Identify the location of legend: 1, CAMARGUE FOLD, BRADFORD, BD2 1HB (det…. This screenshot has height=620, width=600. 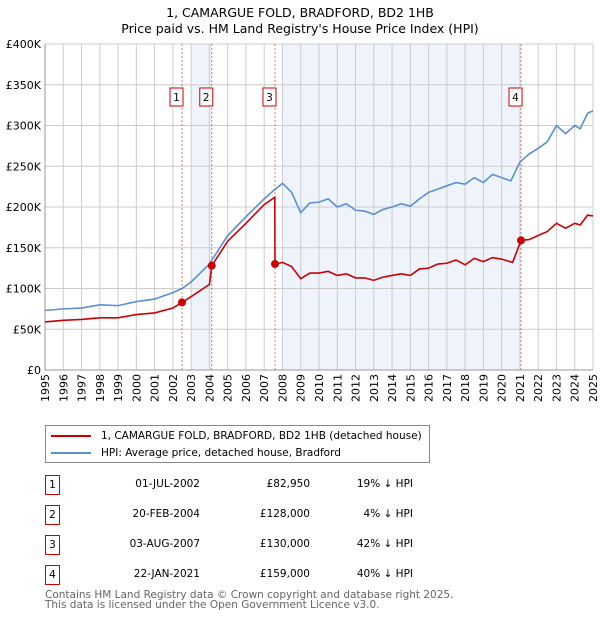
(237, 444).